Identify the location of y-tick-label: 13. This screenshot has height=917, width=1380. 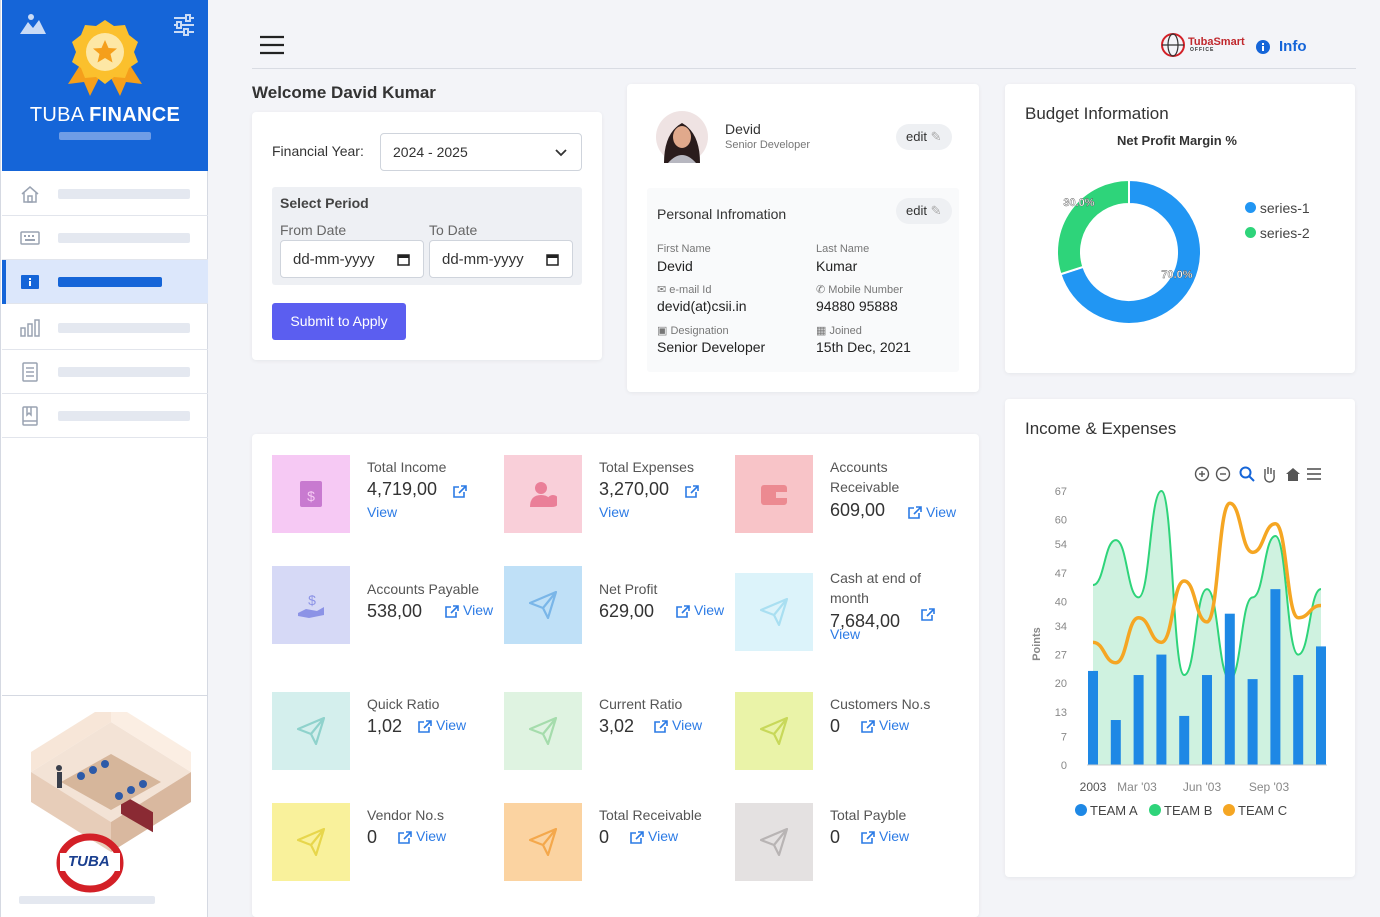
(1061, 713).